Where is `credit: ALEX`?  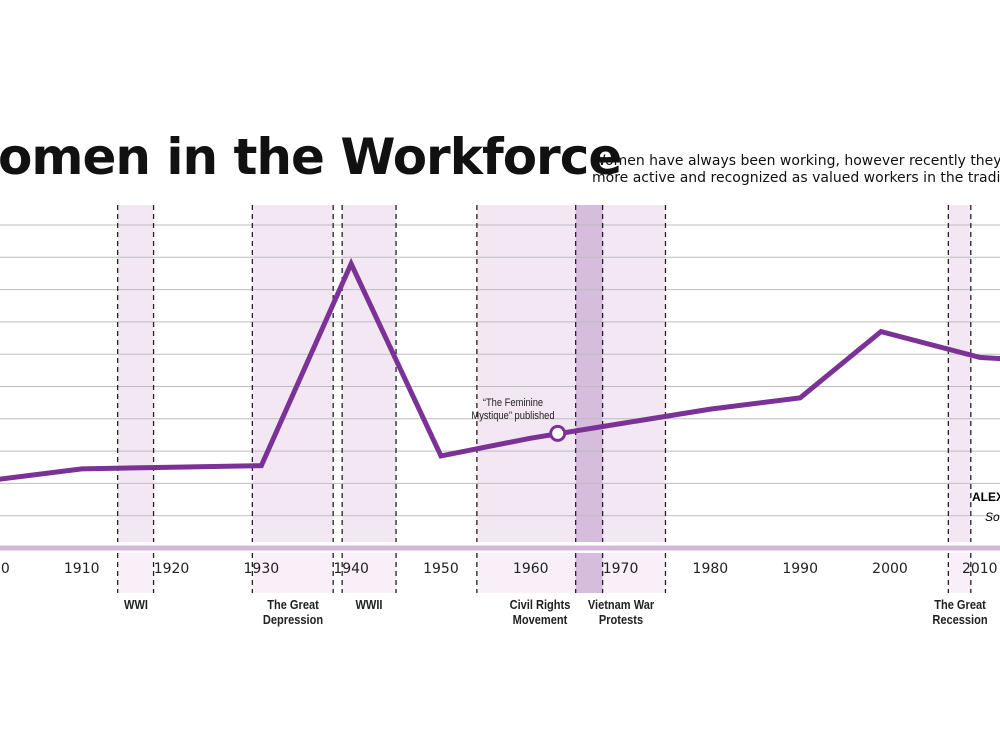 credit: ALEX is located at coordinates (986, 497).